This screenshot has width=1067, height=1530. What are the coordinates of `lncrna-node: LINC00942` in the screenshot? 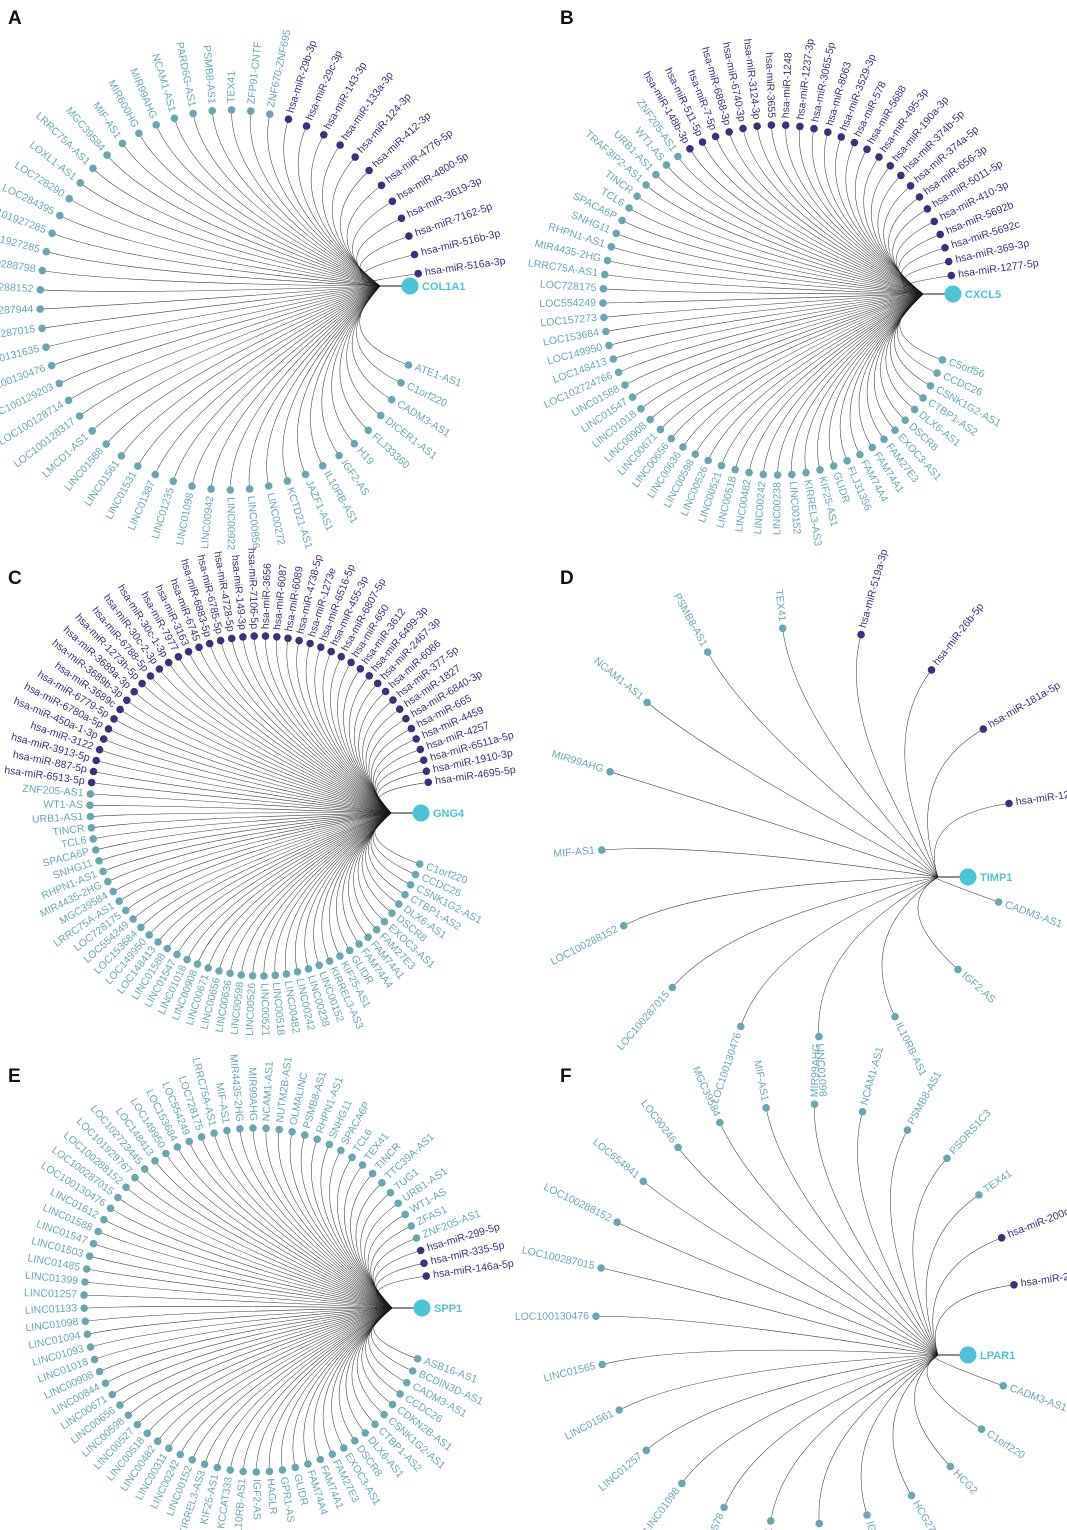 It's located at (207, 517).